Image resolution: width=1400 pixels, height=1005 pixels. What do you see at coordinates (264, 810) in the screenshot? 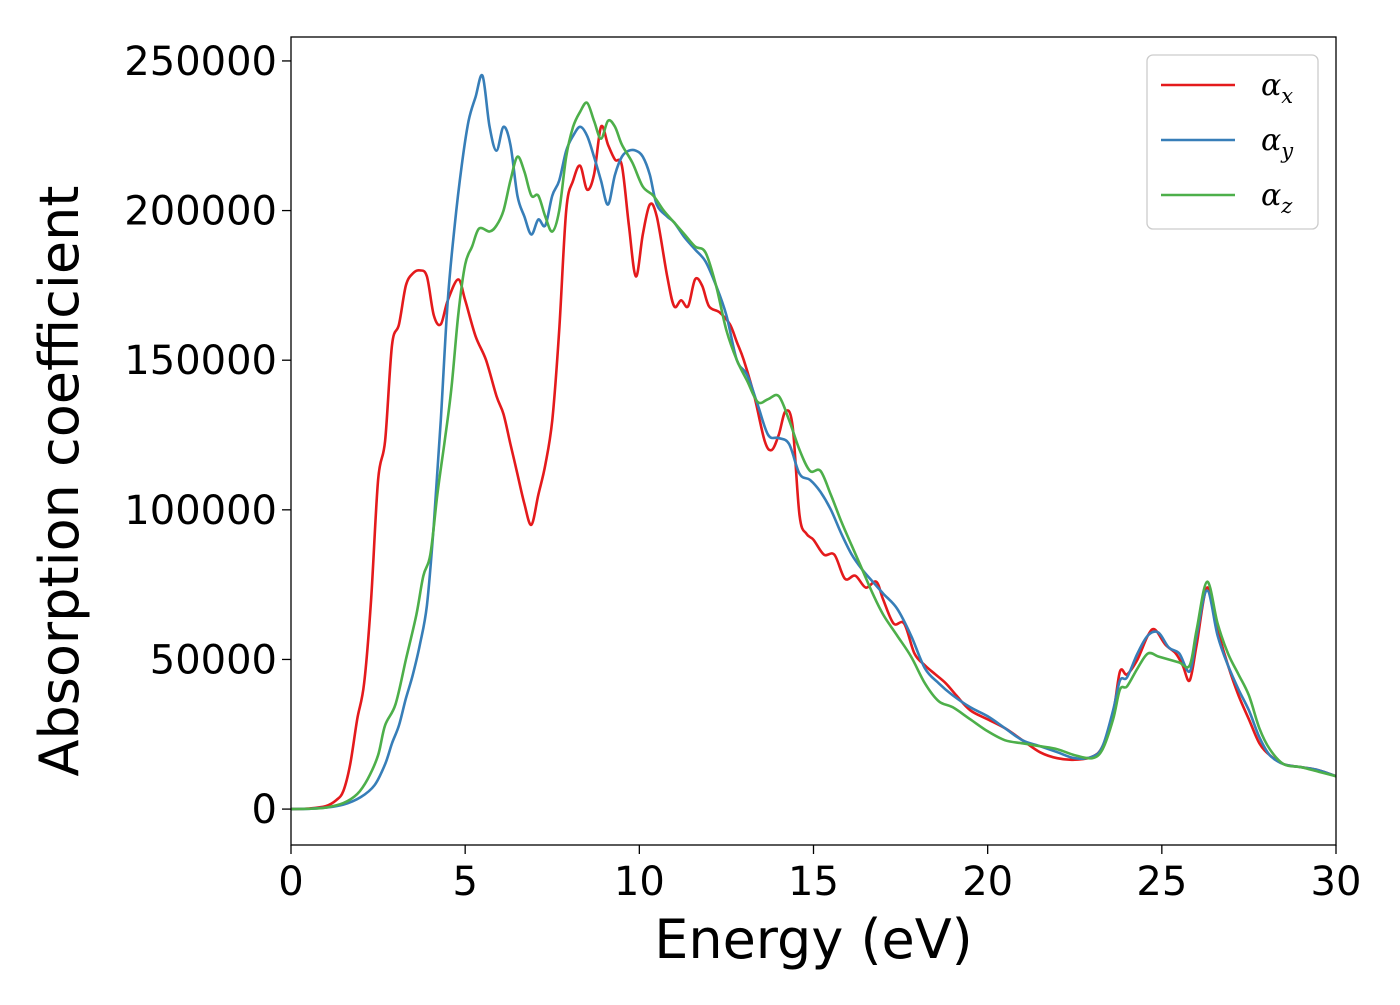
I see `y-tick-label: 0` at bounding box center [264, 810].